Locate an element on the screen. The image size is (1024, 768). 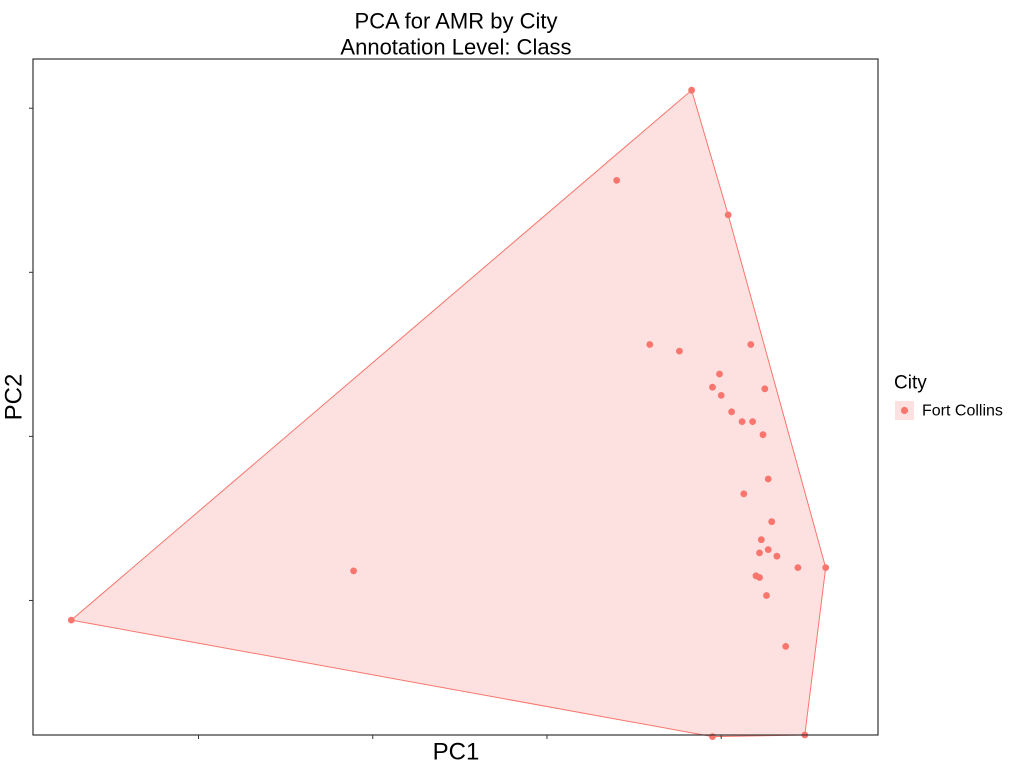
legend-title: City is located at coordinates (910, 383).